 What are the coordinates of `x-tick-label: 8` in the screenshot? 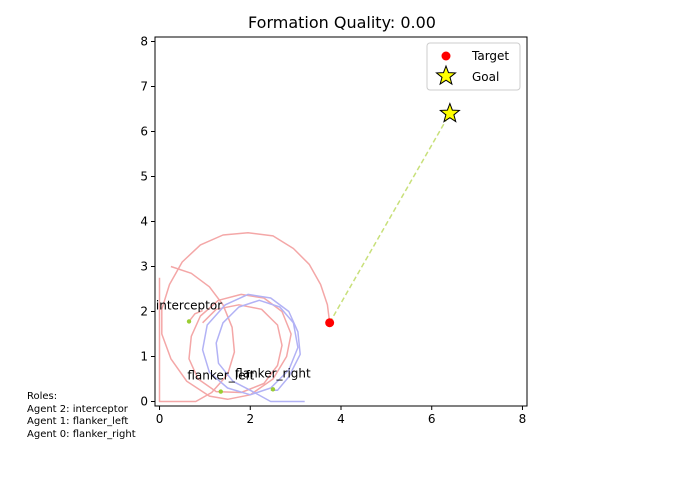 It's located at (523, 419).